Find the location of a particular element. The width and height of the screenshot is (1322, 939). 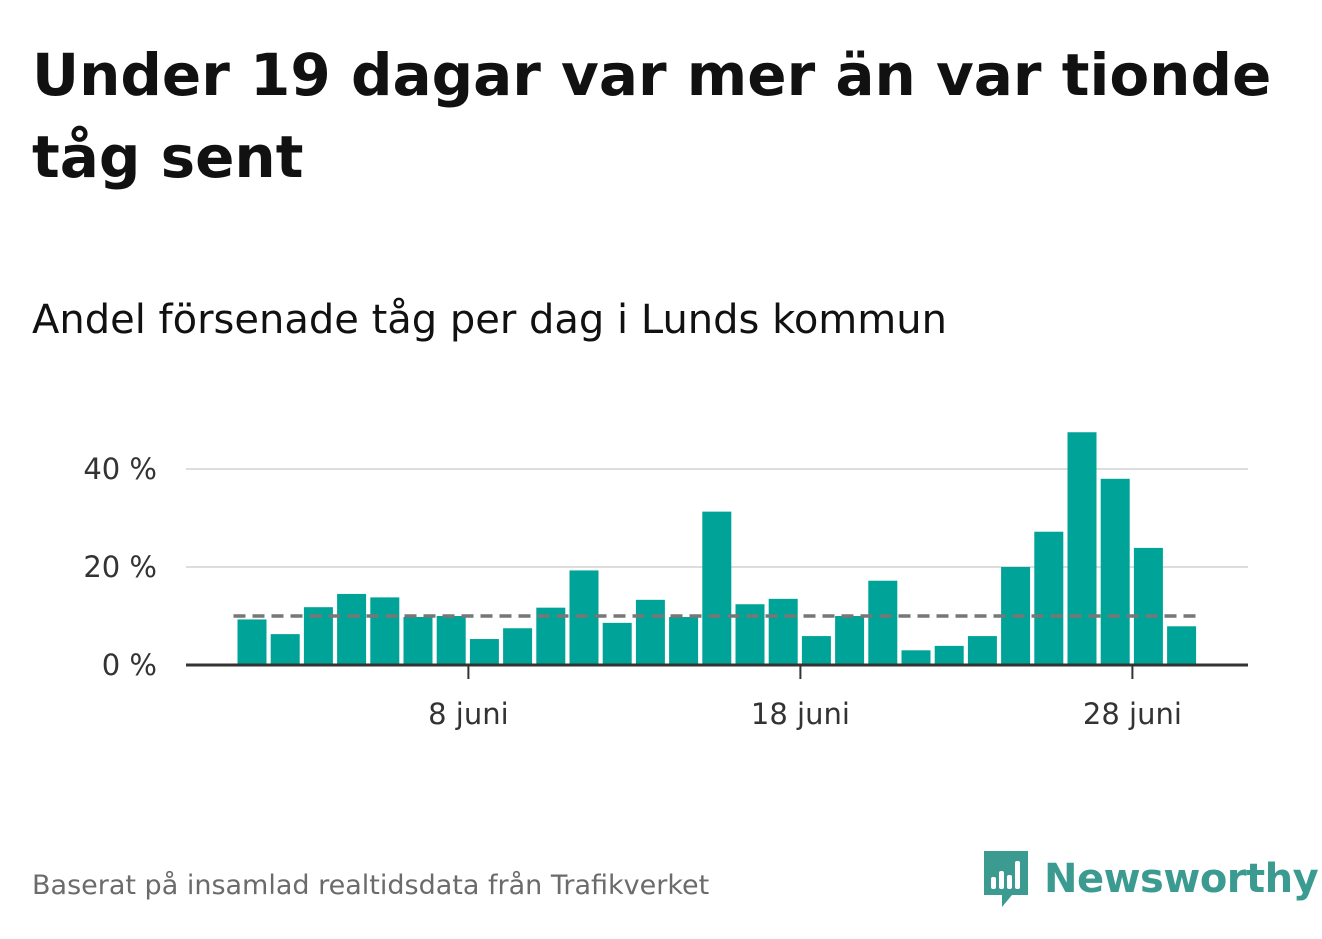

y-tick-label: 20 % is located at coordinates (120, 567).